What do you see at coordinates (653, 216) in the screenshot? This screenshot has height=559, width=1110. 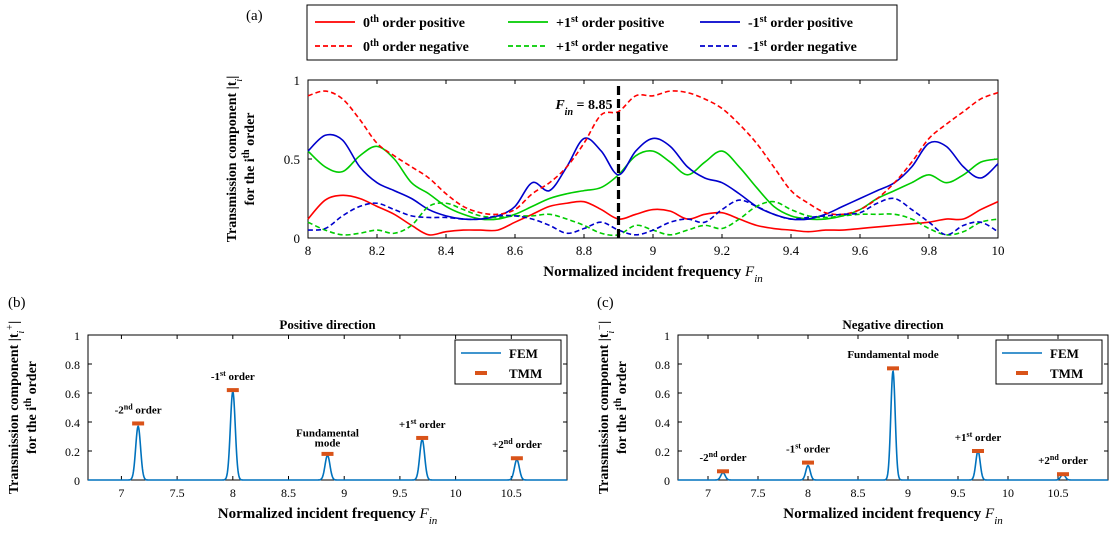 I see `series-line` at bounding box center [653, 216].